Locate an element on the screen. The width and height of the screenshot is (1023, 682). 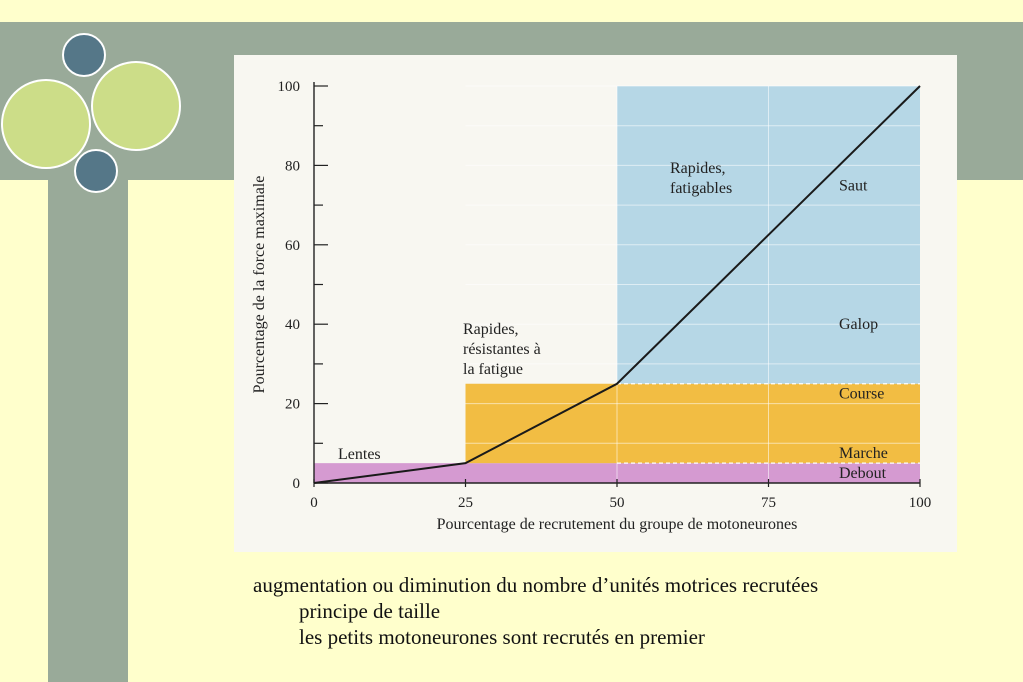
decor-circle-dark-bottom is located at coordinates (96, 171).